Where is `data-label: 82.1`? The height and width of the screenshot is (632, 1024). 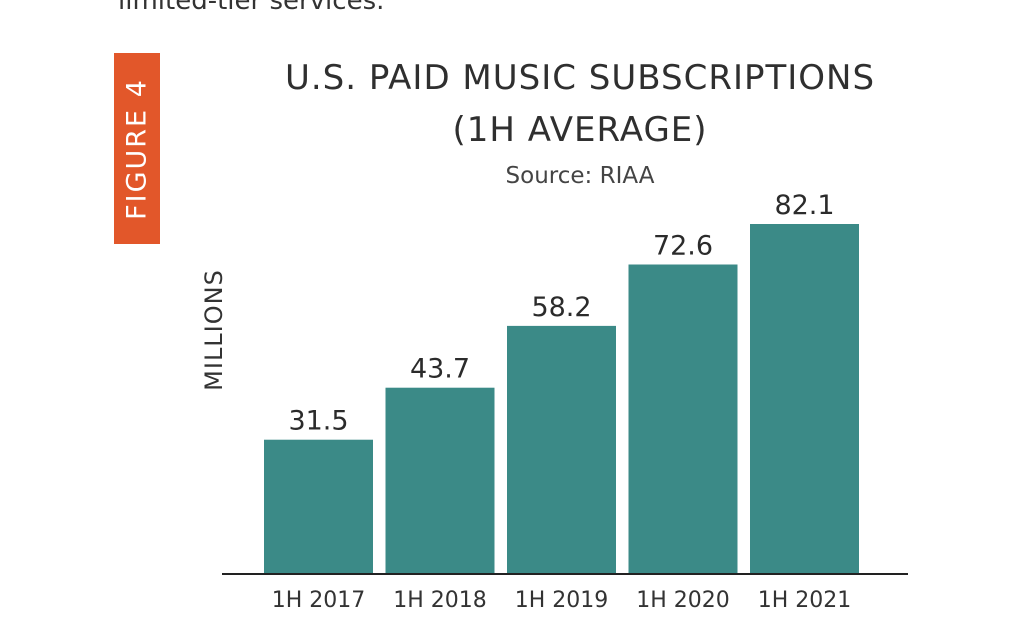 data-label: 82.1 is located at coordinates (804, 205).